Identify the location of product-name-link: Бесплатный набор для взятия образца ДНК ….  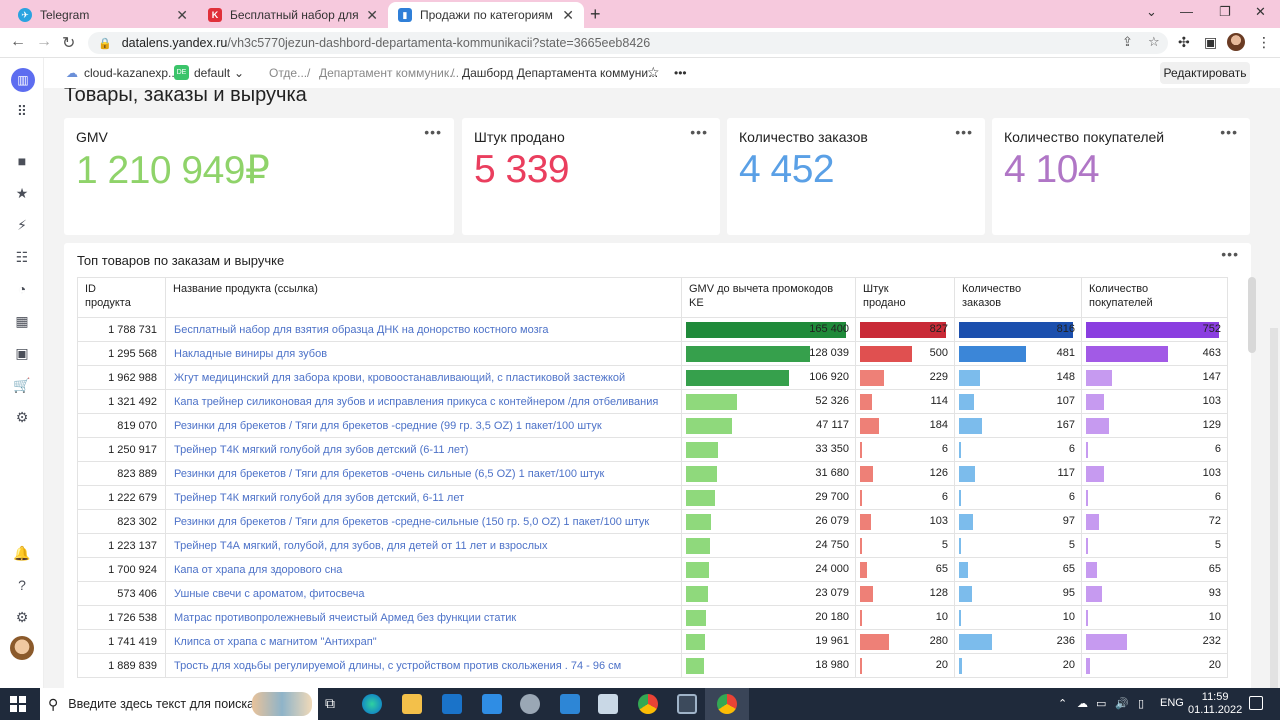
(423, 329).